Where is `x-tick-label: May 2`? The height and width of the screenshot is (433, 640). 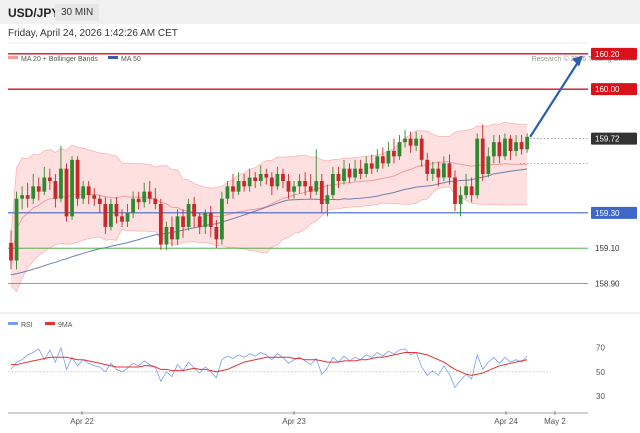 x-tick-label: May 2 is located at coordinates (555, 421).